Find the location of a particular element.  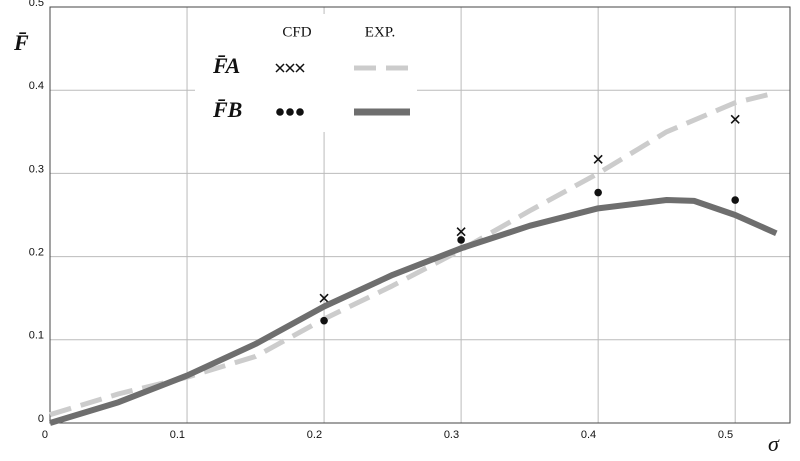

y-tick-label: 0.5 is located at coordinates (36, 4).